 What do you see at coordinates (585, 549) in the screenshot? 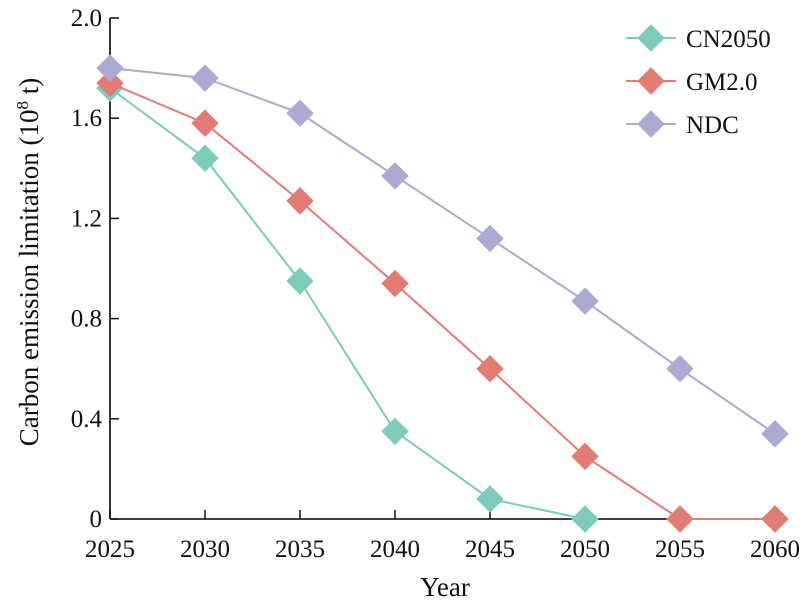
I see `x-tick-label: 2050` at bounding box center [585, 549].